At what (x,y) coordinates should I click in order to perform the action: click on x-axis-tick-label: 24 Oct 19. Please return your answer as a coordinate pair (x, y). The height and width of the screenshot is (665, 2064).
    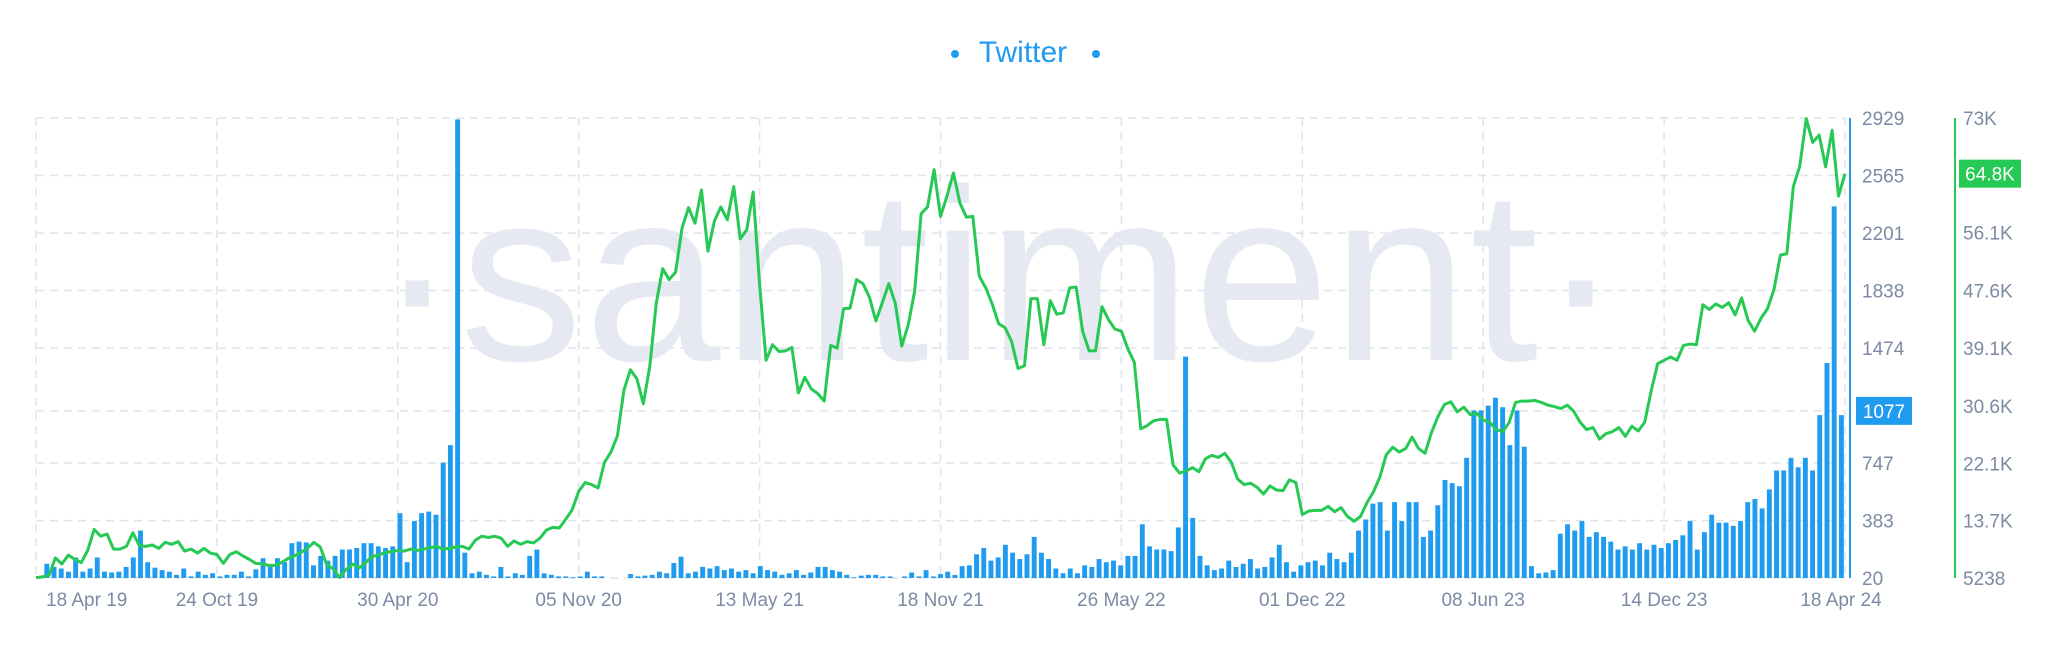
    Looking at the image, I should click on (217, 600).